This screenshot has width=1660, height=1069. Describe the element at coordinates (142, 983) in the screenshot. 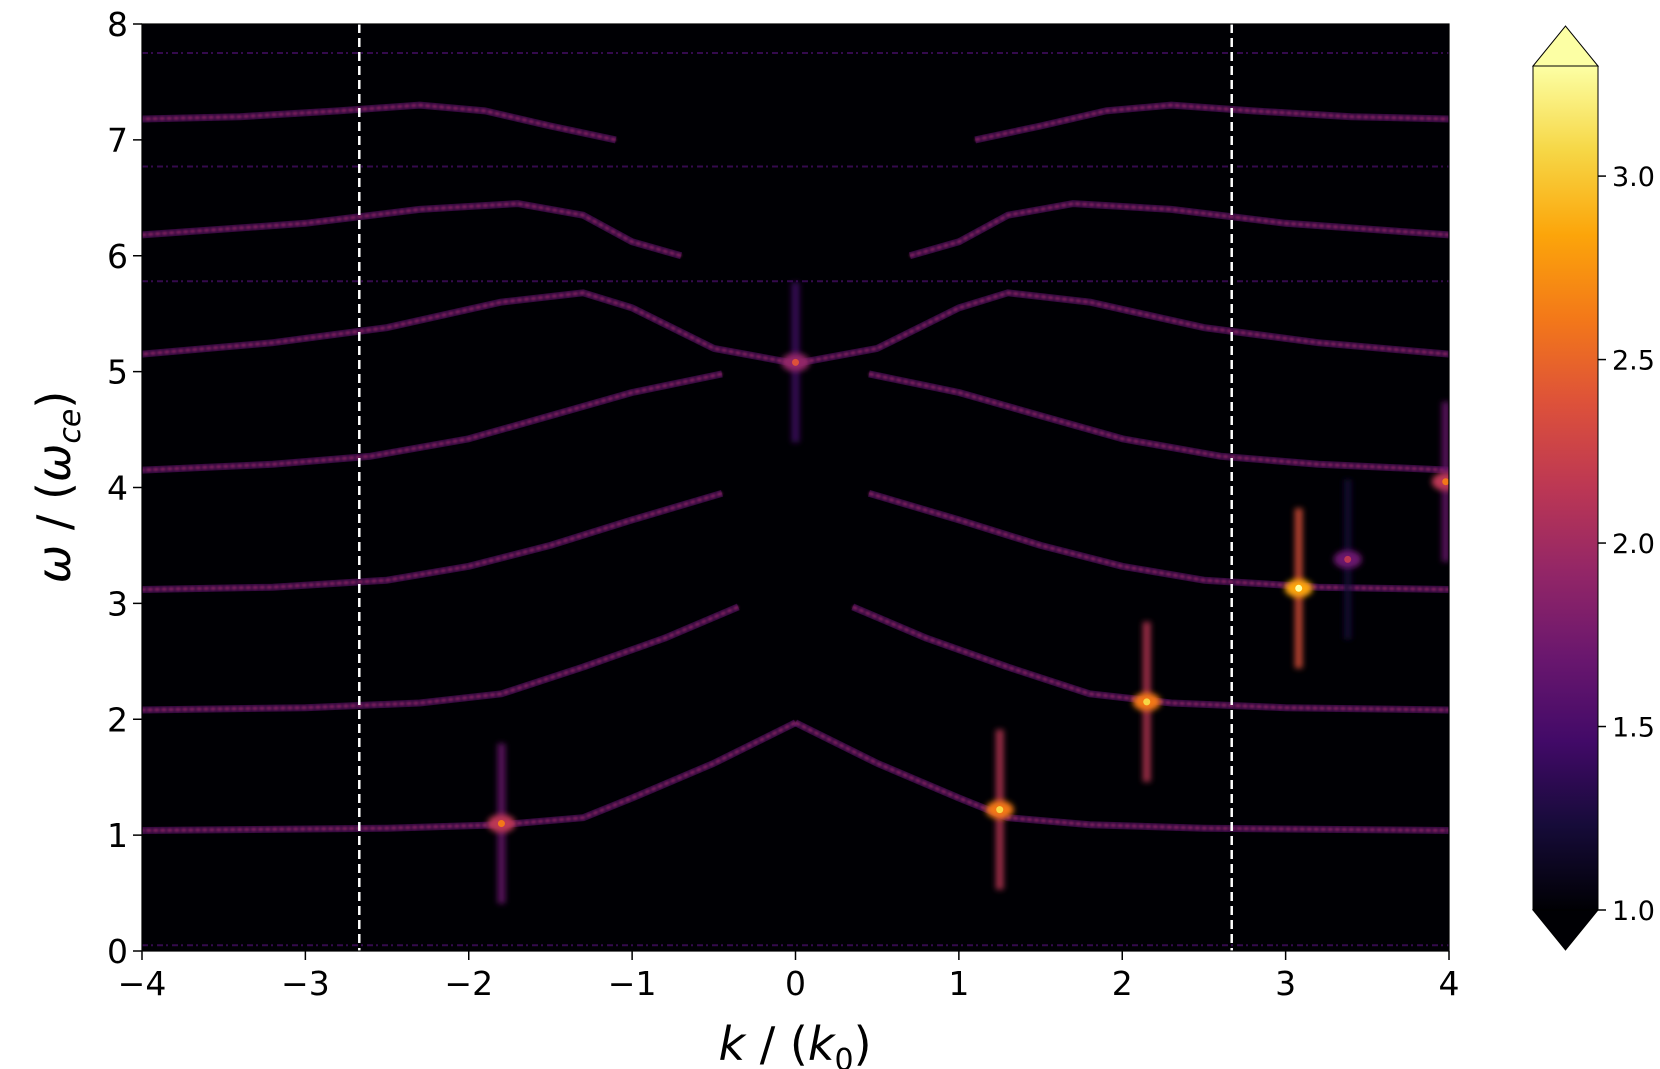

I see `x-tick-label: −4` at that location.